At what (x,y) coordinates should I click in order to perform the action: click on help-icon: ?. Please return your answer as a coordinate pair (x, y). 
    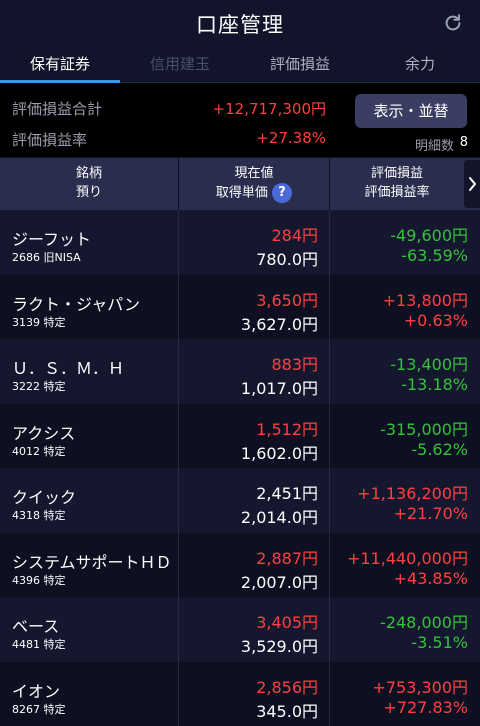
    Looking at the image, I should click on (282, 193).